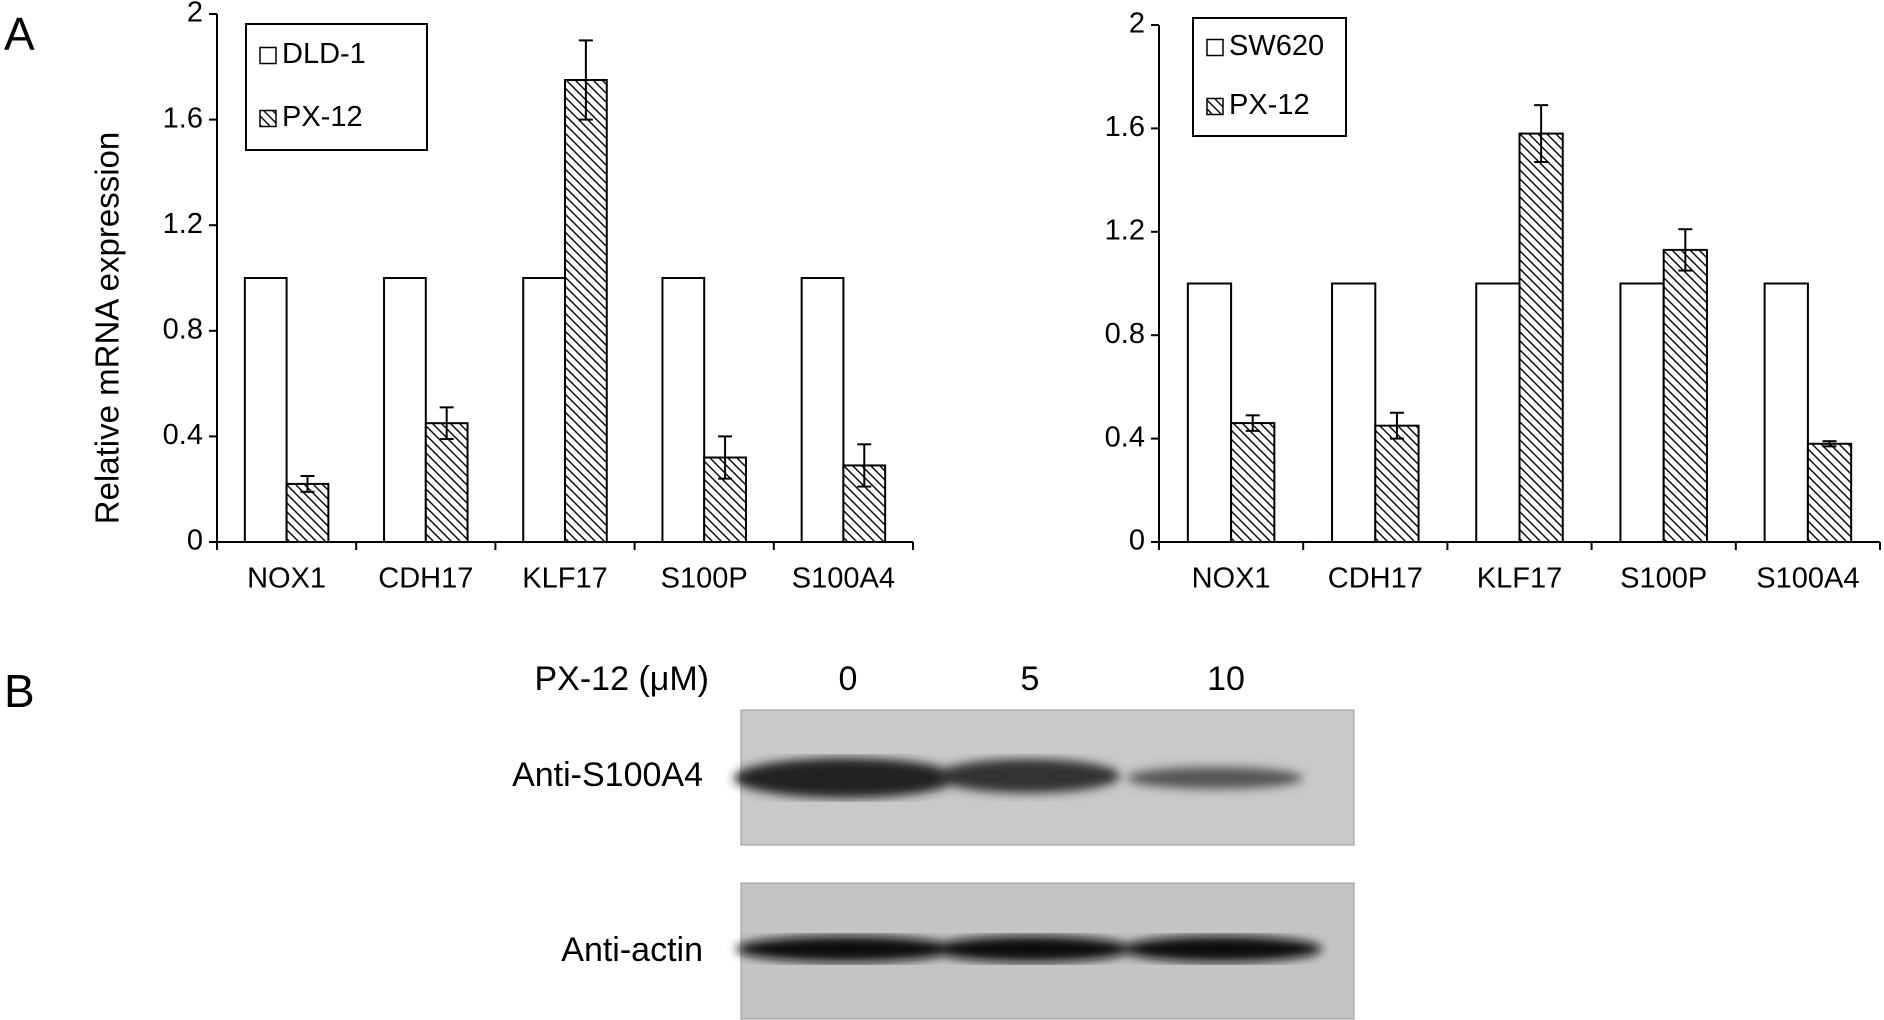 This screenshot has width=1884, height=1020. I want to click on dose-label: 10, so click(1226, 679).